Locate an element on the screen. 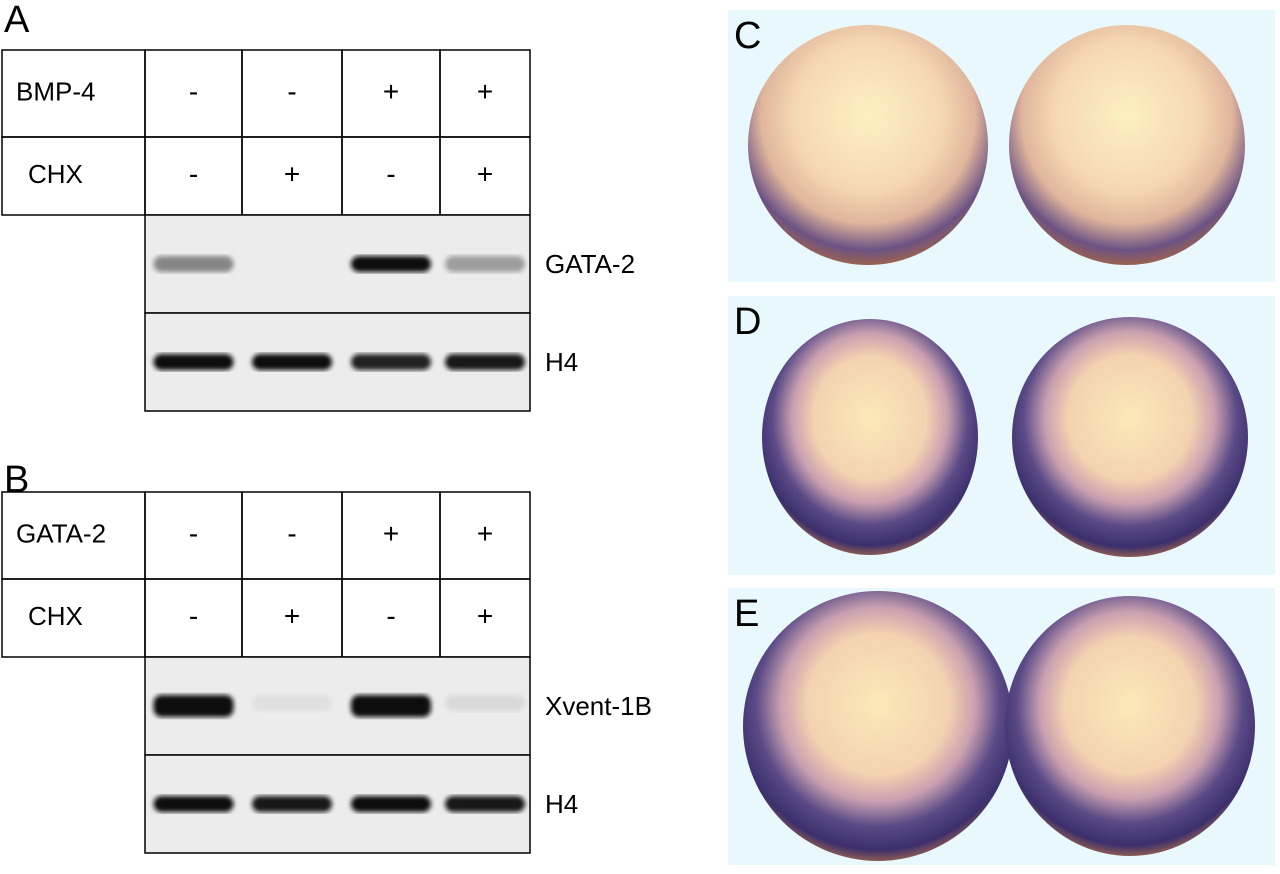 The height and width of the screenshot is (874, 1280). panel-label: C is located at coordinates (747, 36).